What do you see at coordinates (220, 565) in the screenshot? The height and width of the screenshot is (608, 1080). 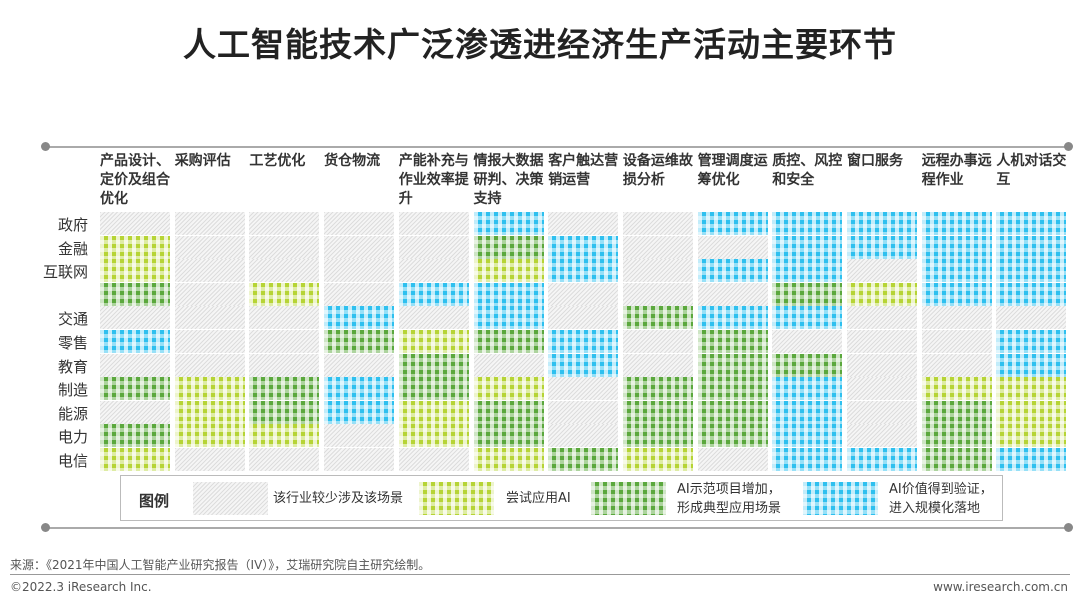 I see `source-note: 来源：《2021年中国人工智能产业研究报告（IV）》，艾瑞研究院自主研究绘制。` at bounding box center [220, 565].